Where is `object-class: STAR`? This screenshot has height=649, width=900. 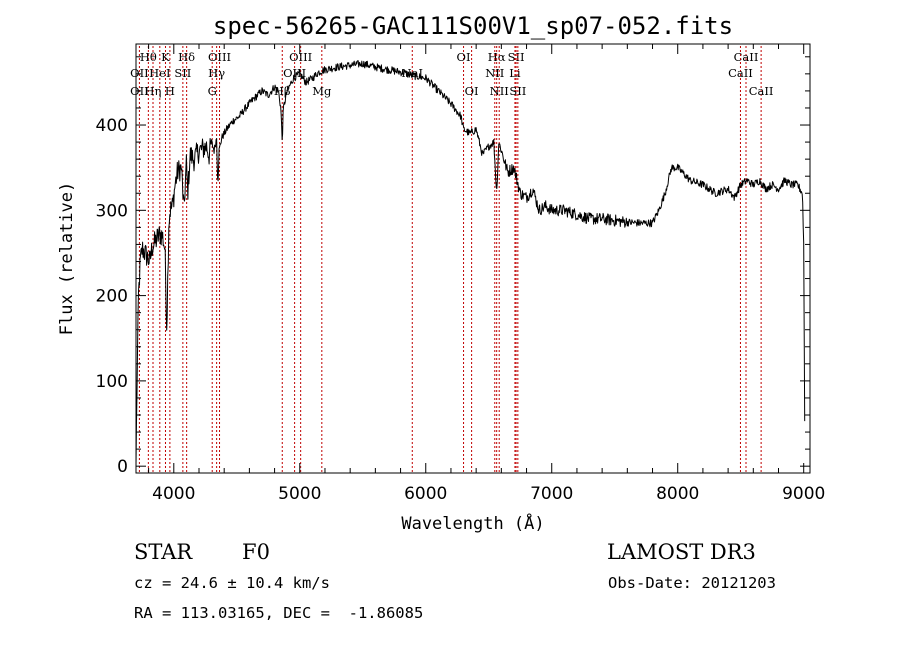
object-class: STAR is located at coordinates (163, 552).